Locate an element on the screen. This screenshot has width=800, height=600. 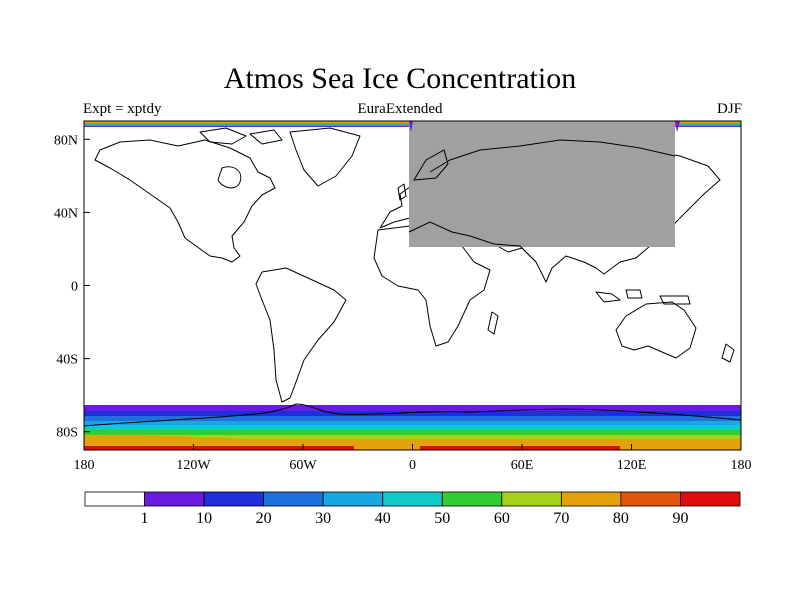
colorbar-label: 1 is located at coordinates (145, 518).